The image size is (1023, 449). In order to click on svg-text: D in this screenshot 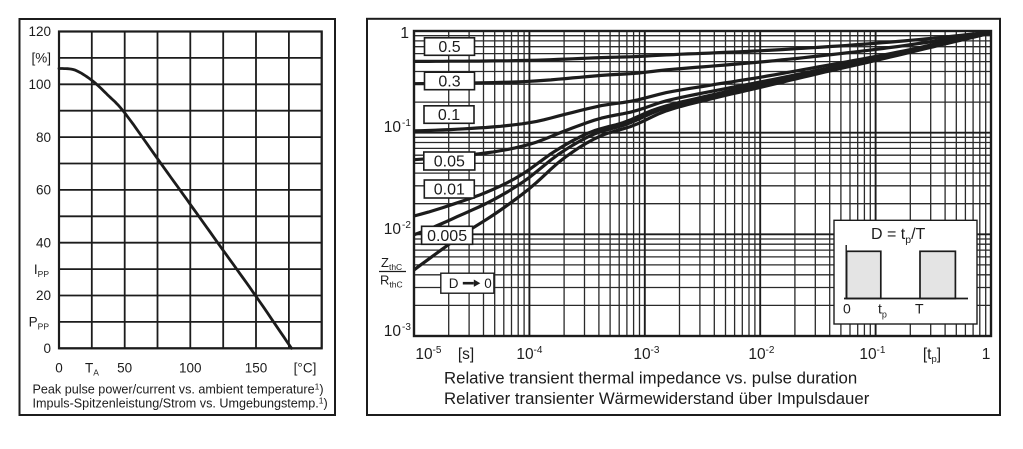, I will do `click(454, 283)`.